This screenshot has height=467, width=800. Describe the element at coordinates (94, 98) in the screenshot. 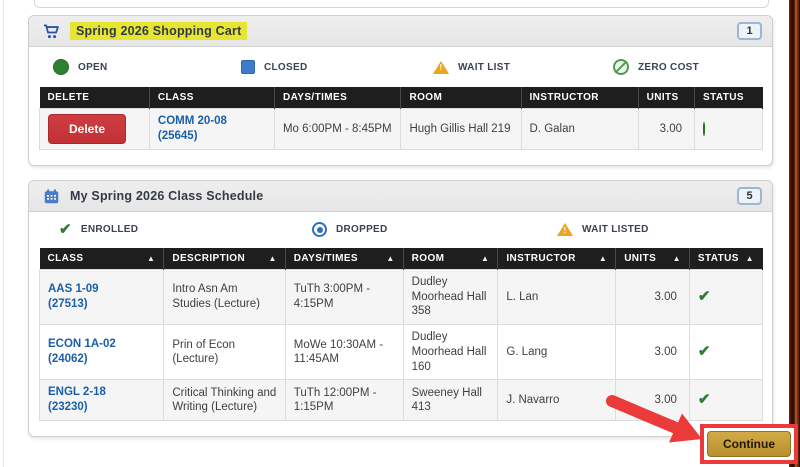

I see `col-header-delete: DELETE` at that location.